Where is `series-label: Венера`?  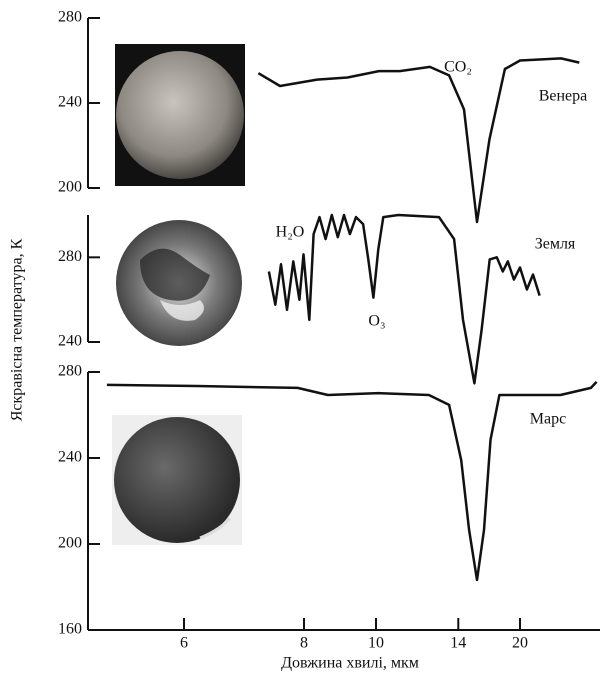 series-label: Венера is located at coordinates (563, 96).